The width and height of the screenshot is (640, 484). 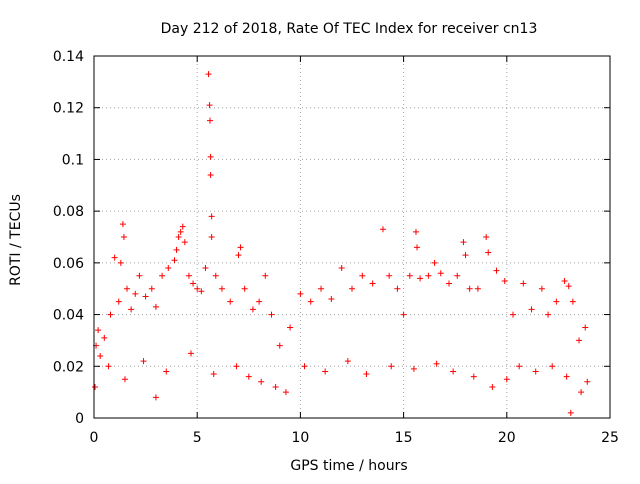 What do you see at coordinates (197, 438) in the screenshot?
I see `x-tick-label: 5` at bounding box center [197, 438].